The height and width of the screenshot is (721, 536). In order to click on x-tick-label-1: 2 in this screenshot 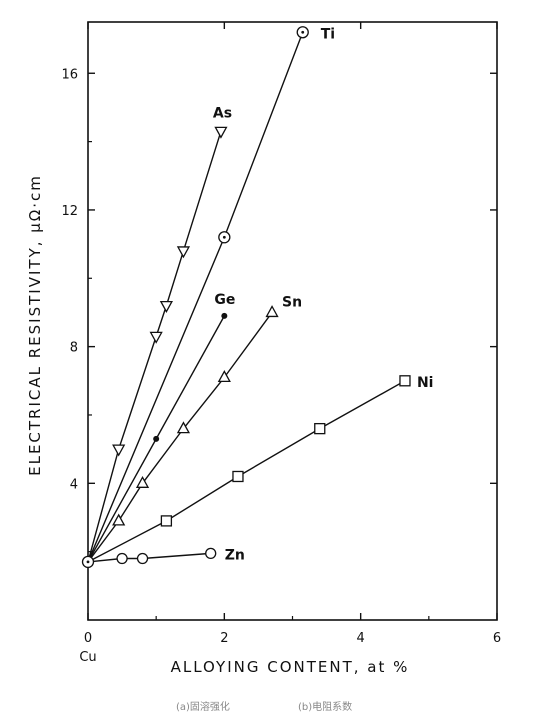, I will do `click(224, 638)`.